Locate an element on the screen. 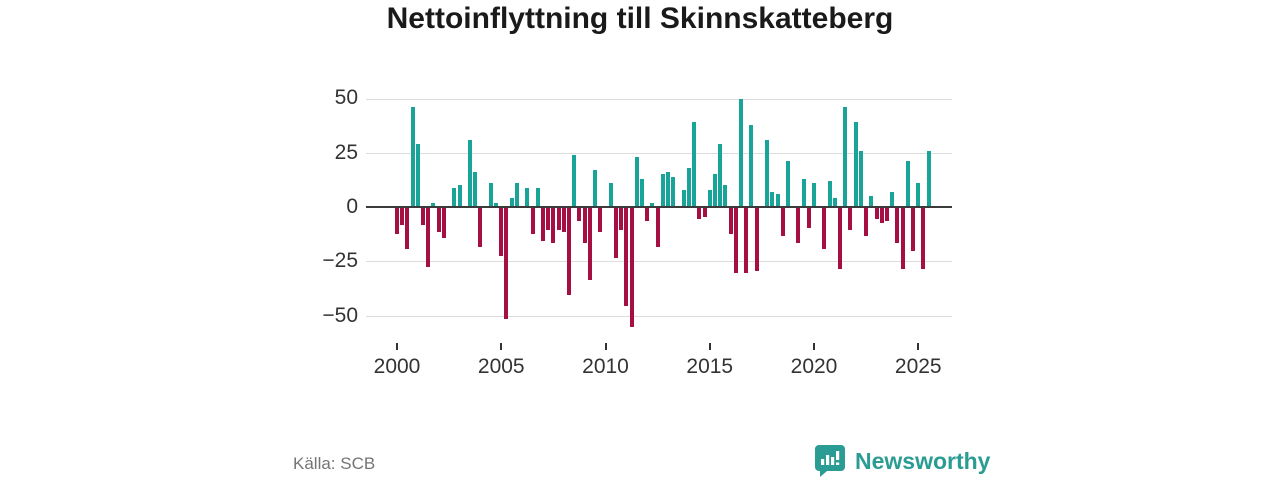 The image size is (1280, 480). bar-positive-q78 is located at coordinates (803, 192).